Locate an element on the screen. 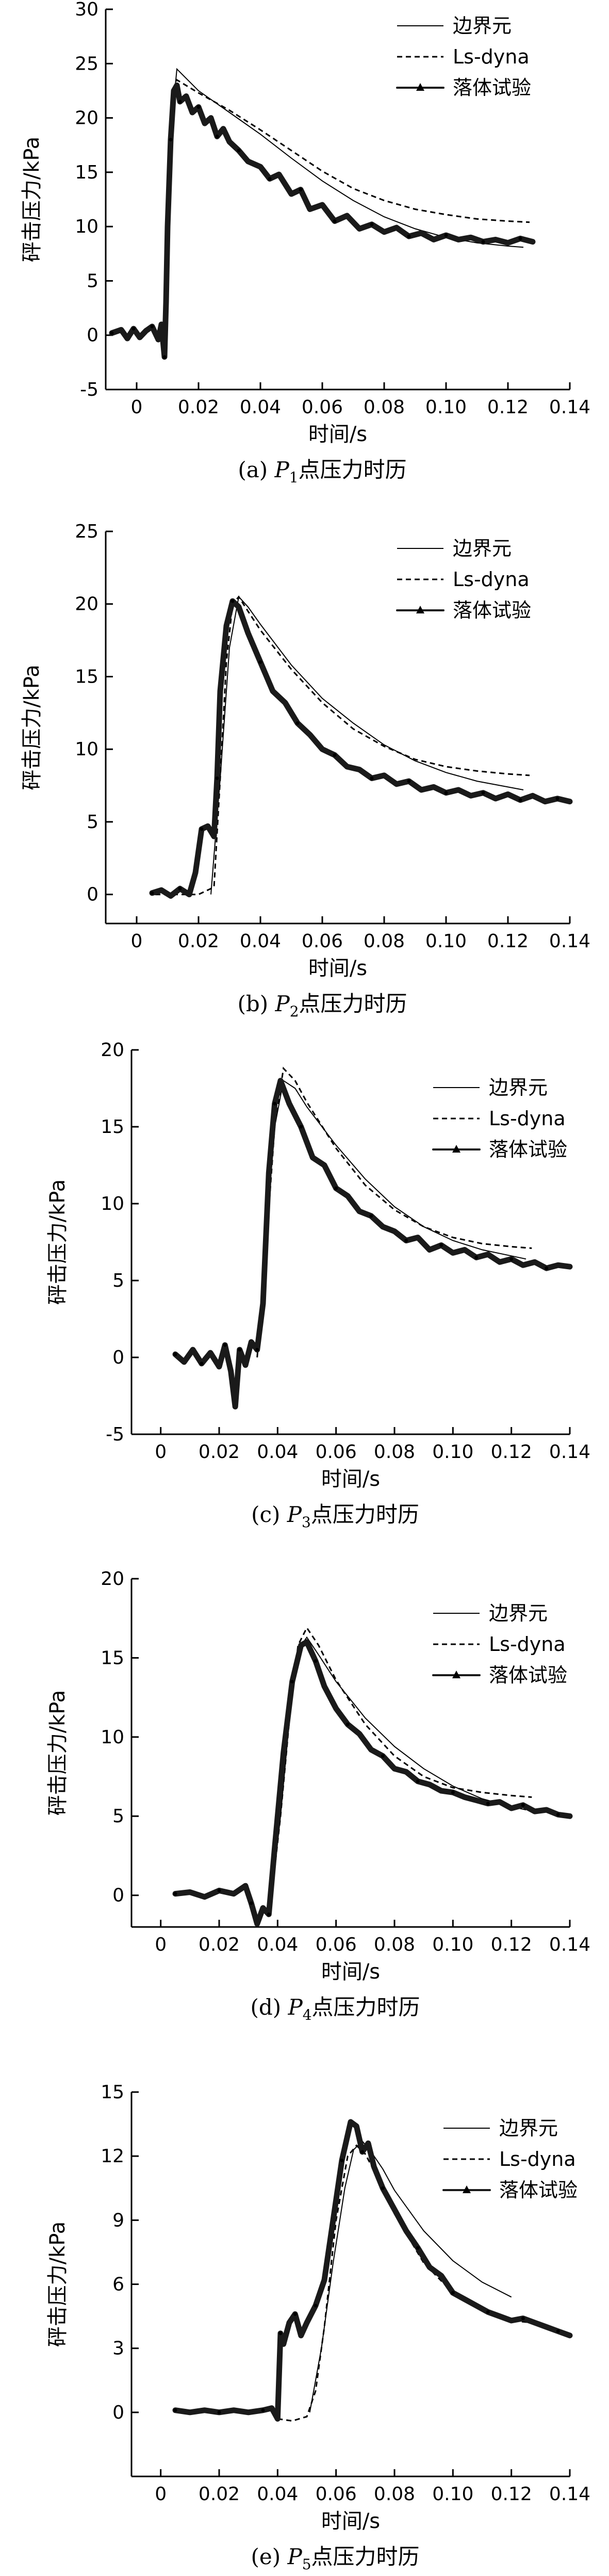 This screenshot has width=609, height=2576. legend-label: Ls-dyna is located at coordinates (527, 1644).